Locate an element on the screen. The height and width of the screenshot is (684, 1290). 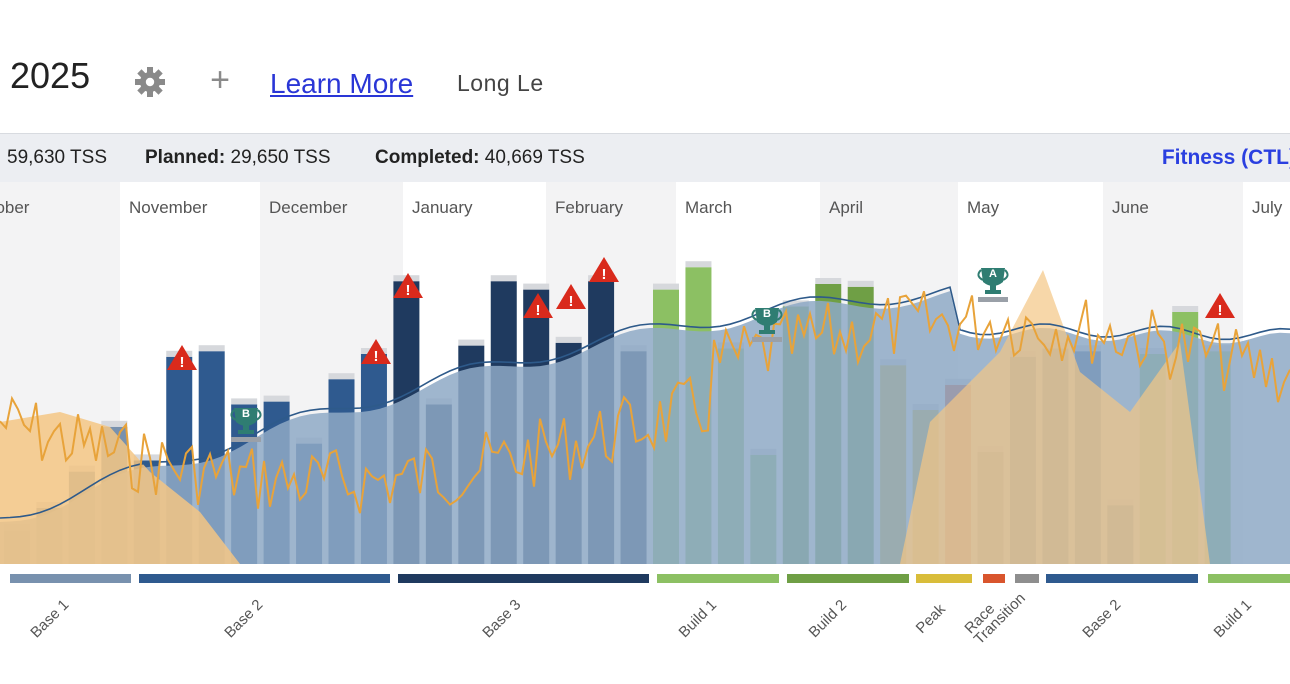
completed-tss-value: 40,669 TSS is located at coordinates (534, 157).